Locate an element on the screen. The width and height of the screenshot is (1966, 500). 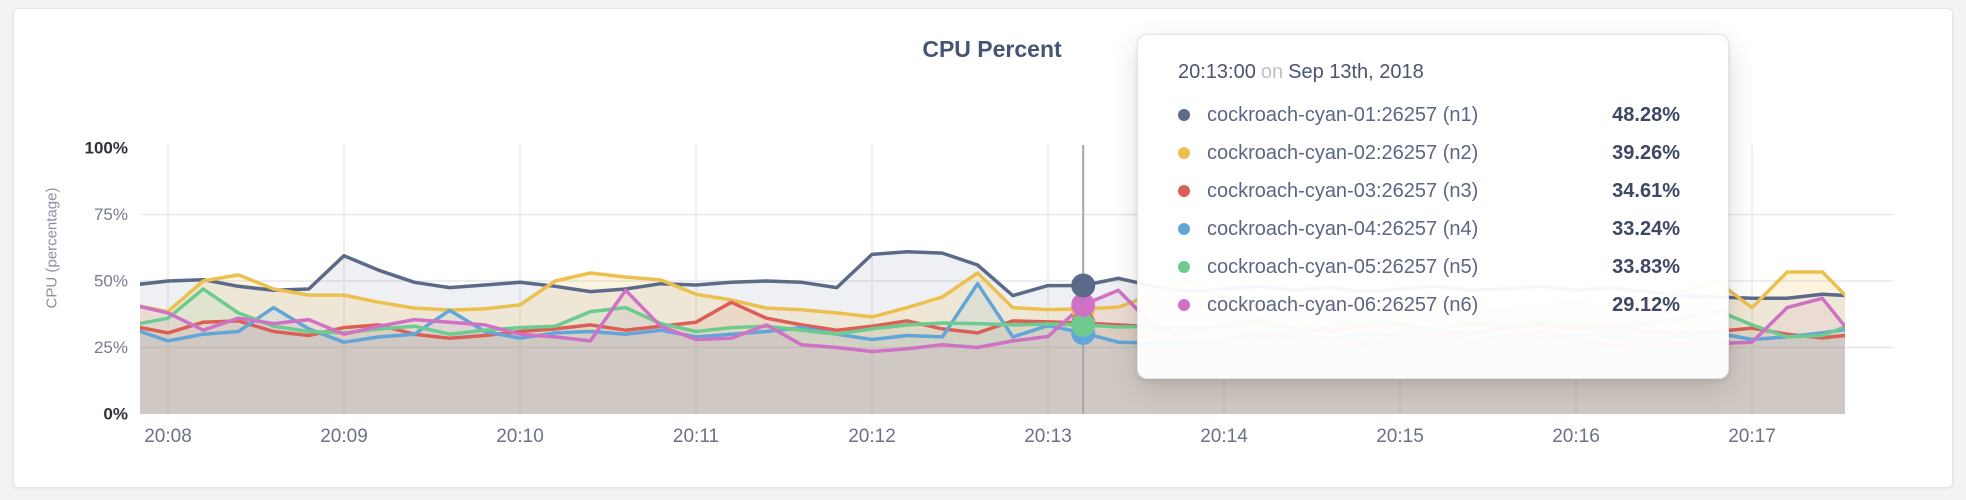
y-tick-label: 100% is located at coordinates (106, 147).